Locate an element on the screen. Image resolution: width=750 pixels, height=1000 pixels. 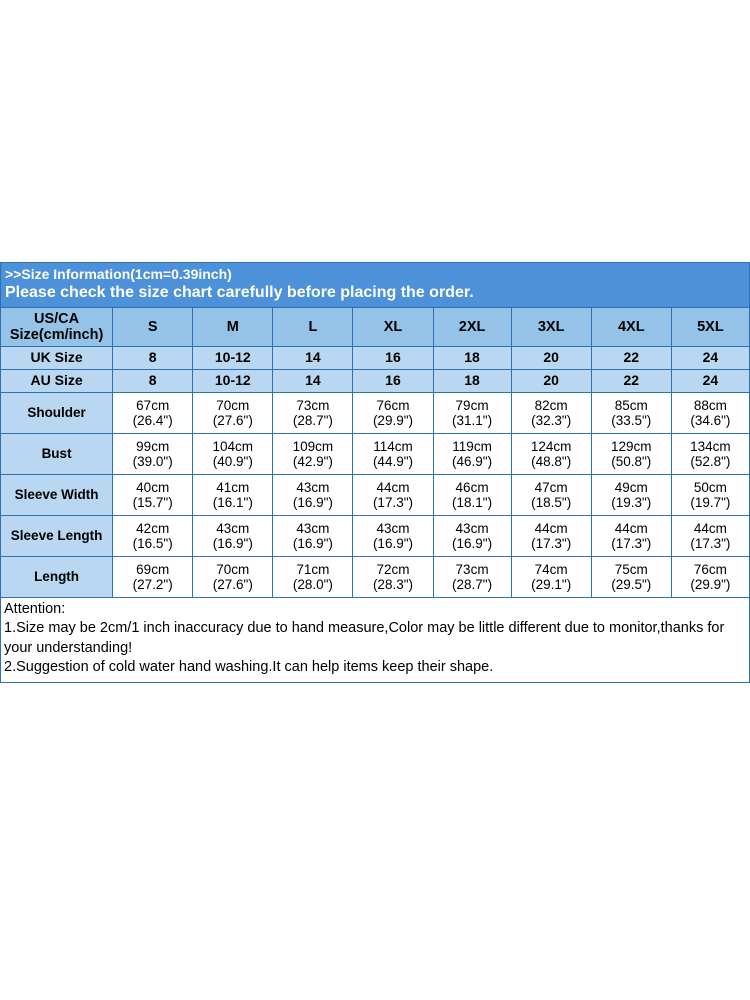
cell-inch: (18.5") is located at coordinates (551, 502).